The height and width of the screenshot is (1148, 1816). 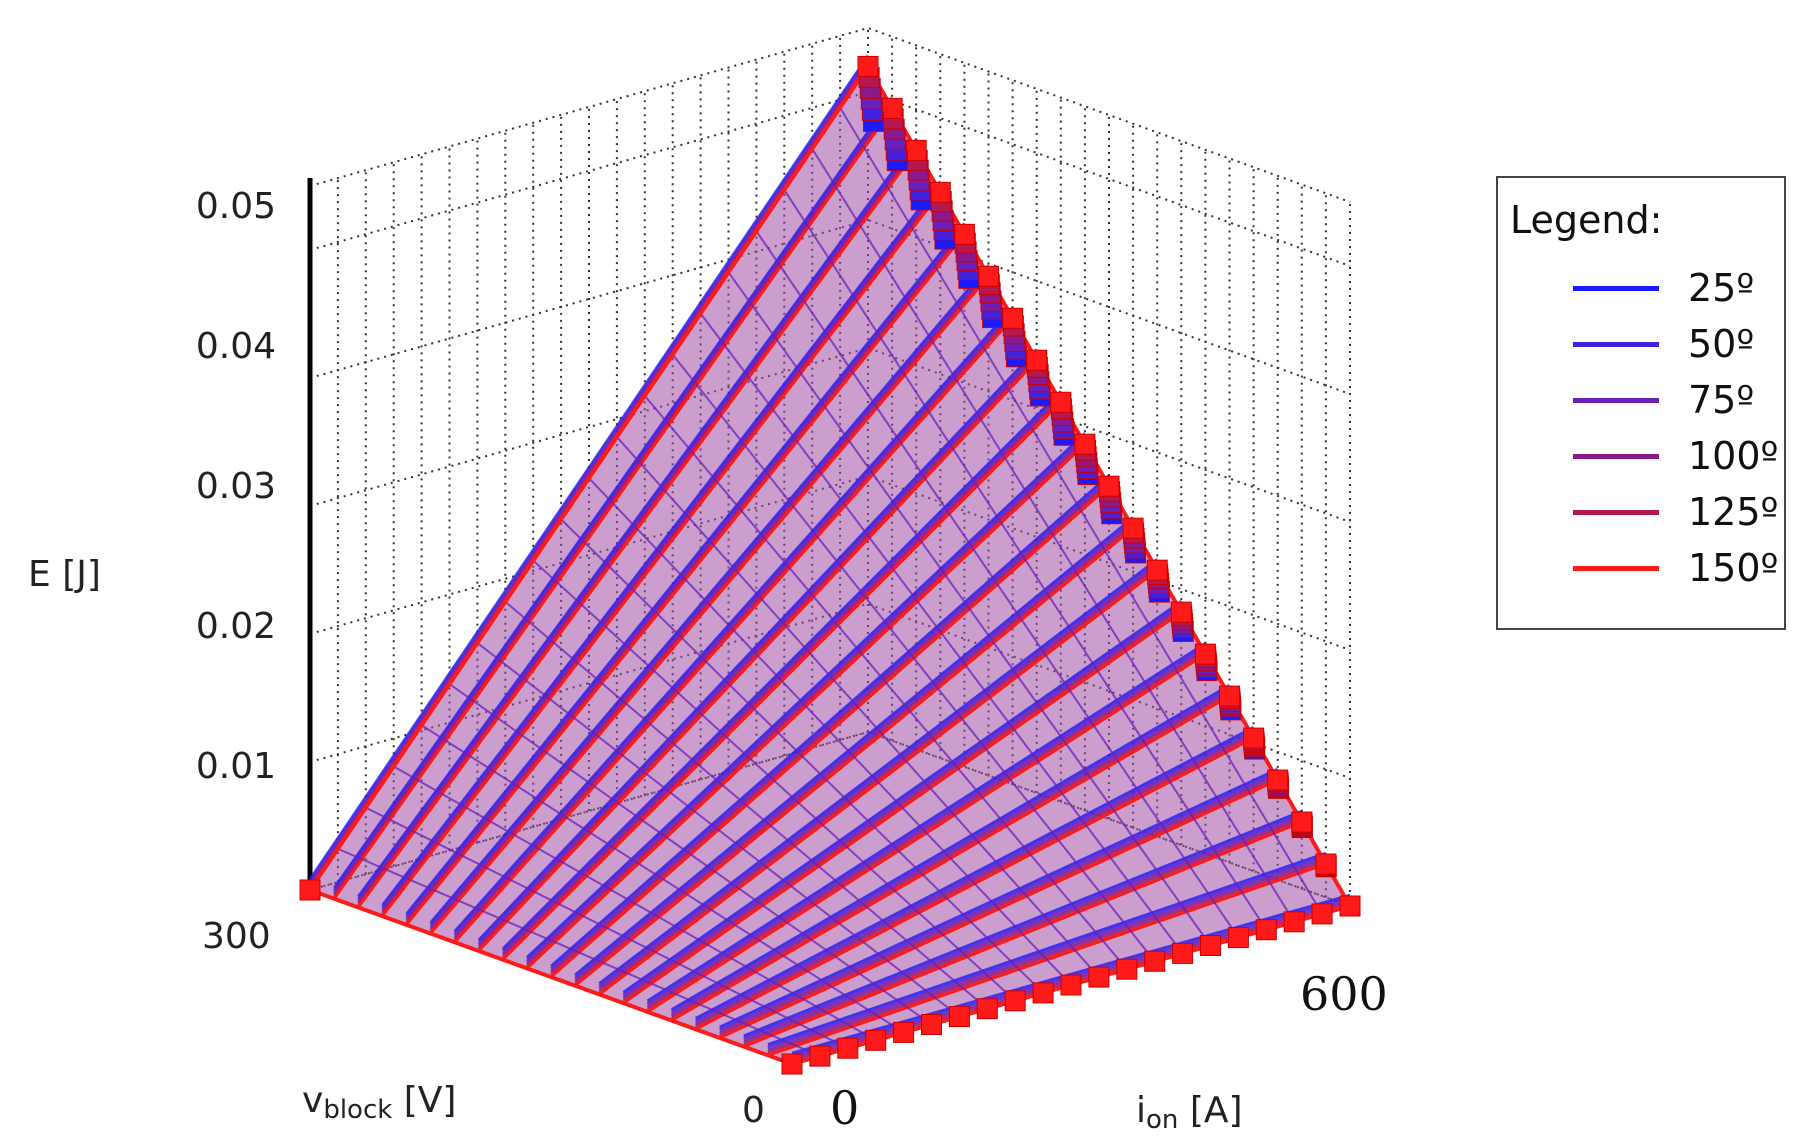 I want to click on z-tick-0.02: 0.02, so click(x=236, y=626).